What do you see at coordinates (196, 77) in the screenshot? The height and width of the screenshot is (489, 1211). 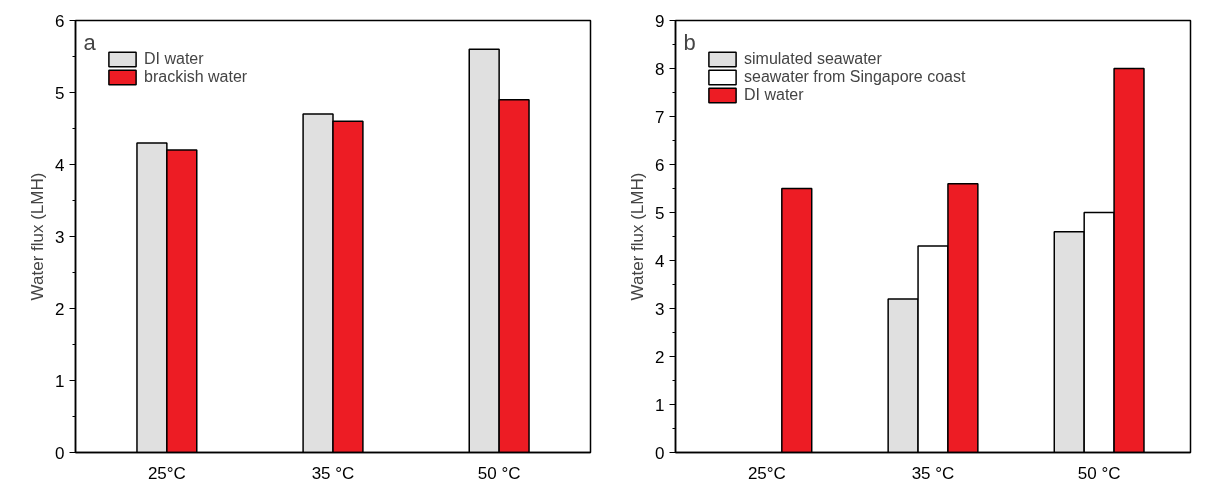 I see `legend-label: brackish water` at bounding box center [196, 77].